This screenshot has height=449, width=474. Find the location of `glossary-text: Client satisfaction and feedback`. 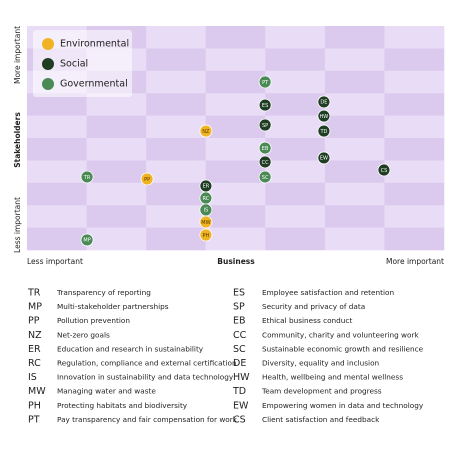

glossary-text: Client satisfaction and feedback is located at coordinates (321, 419).